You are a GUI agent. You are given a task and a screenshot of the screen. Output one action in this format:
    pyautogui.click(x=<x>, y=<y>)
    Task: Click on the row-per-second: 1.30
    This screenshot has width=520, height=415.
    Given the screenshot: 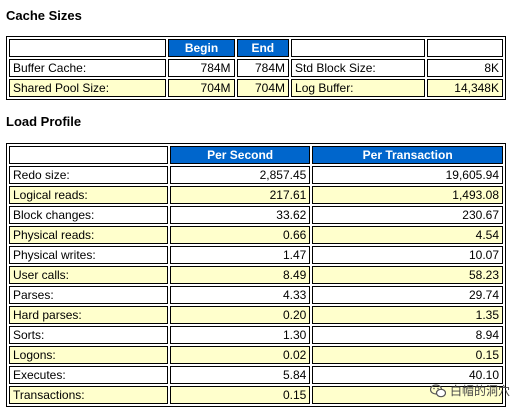 What is the action you would take?
    pyautogui.click(x=240, y=335)
    